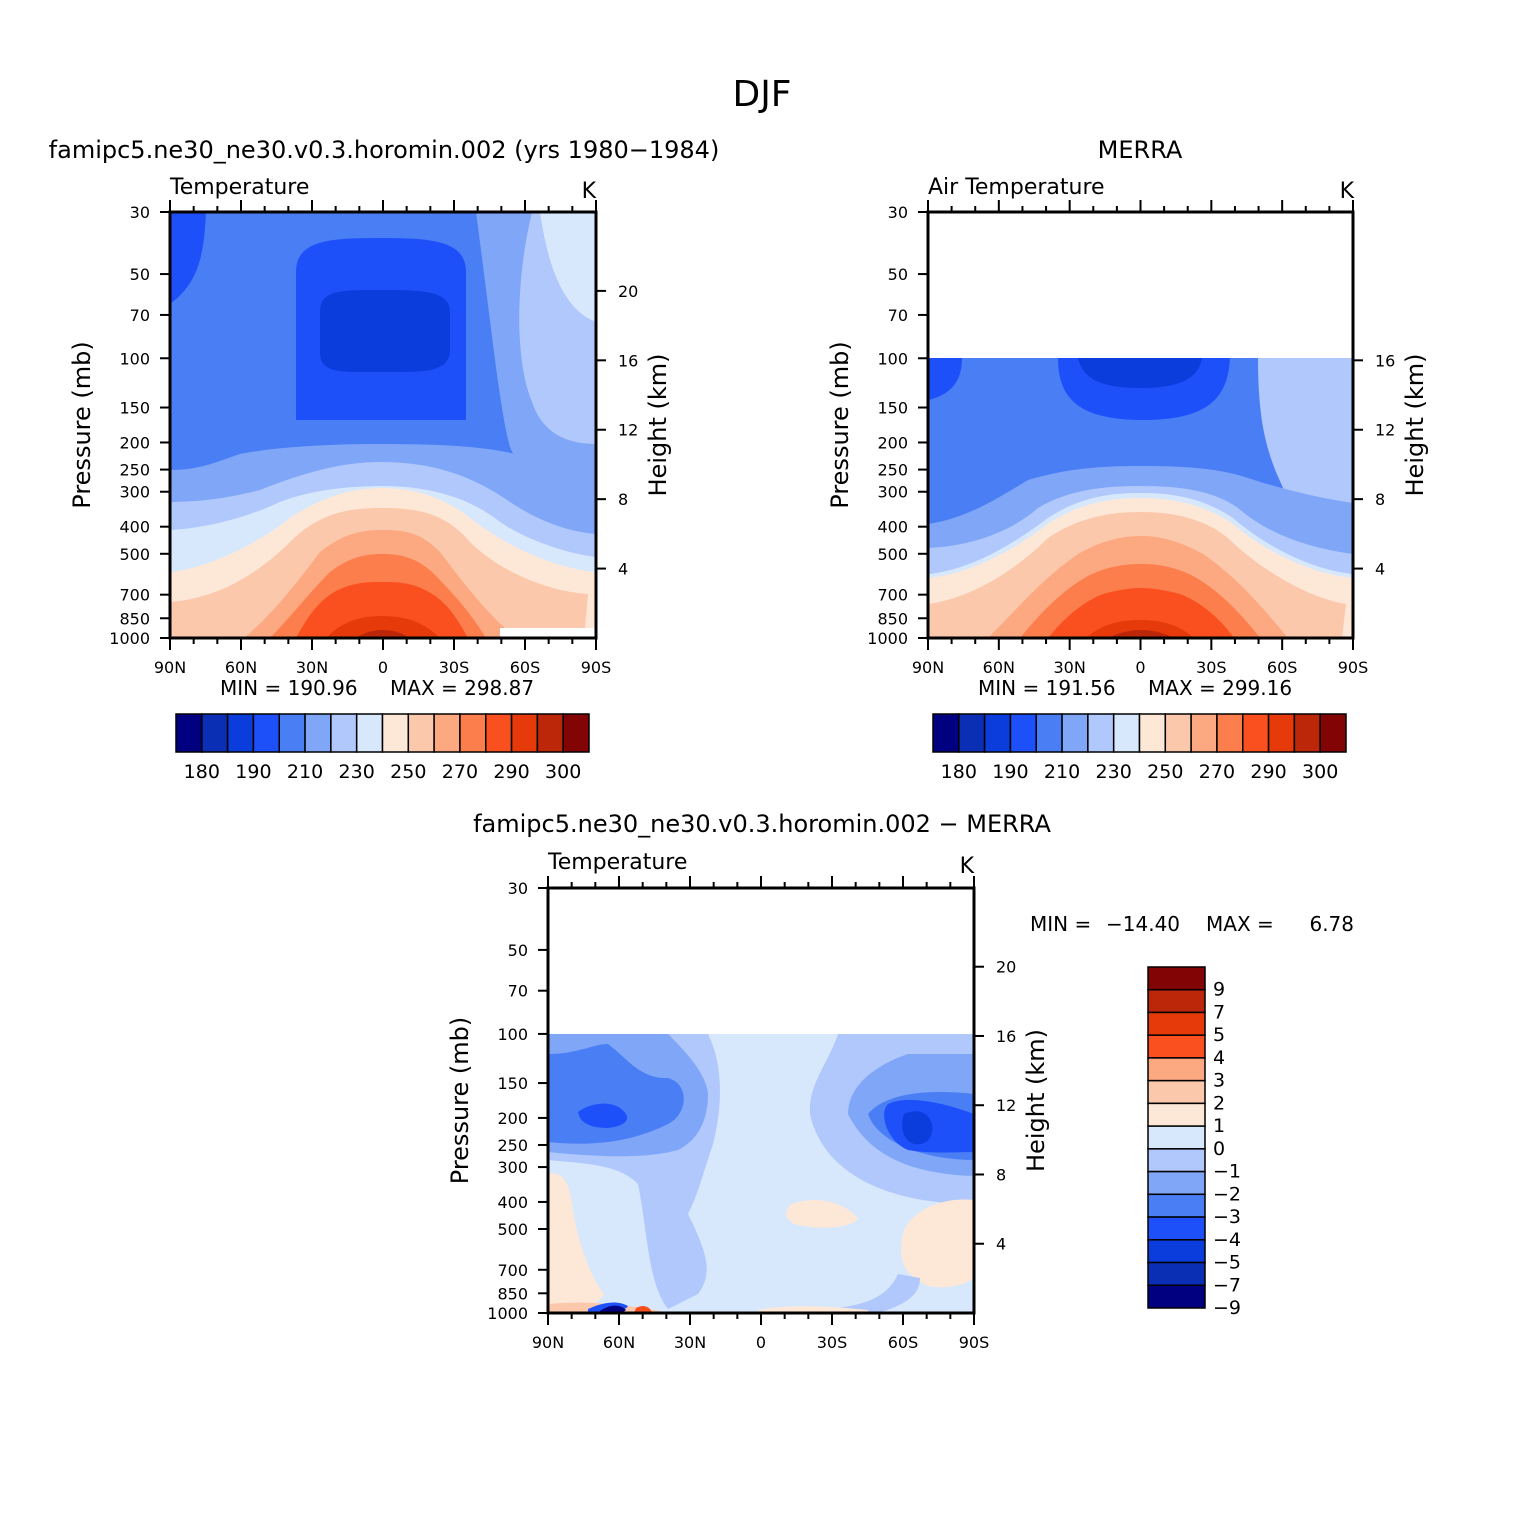 This screenshot has width=1524, height=1524. What do you see at coordinates (887, 638) in the screenshot?
I see `y-tick-label: 1000` at bounding box center [887, 638].